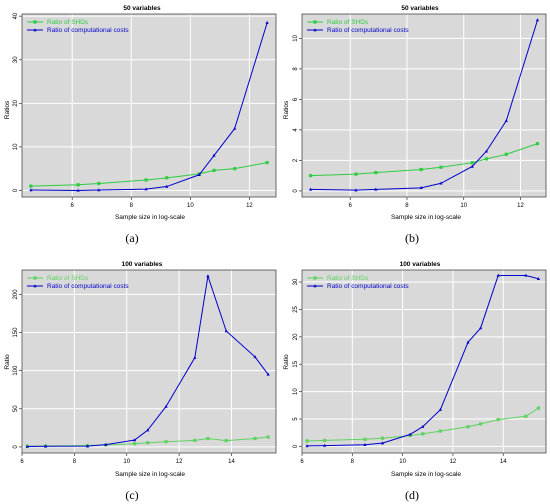 This screenshot has height=504, width=550. I want to click on panel-a-title: 50 variables, so click(142, 8).